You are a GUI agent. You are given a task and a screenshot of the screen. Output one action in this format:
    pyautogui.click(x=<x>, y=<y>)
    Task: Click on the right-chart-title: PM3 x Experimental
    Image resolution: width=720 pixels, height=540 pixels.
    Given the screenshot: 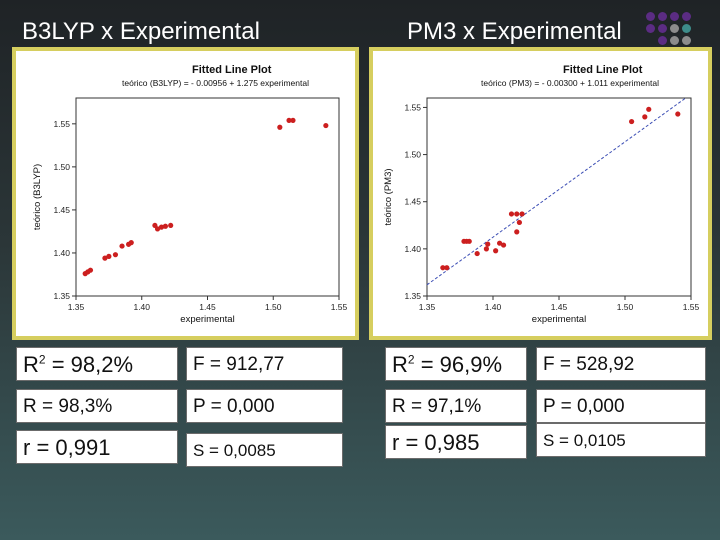 What is the action you would take?
    pyautogui.click(x=514, y=31)
    